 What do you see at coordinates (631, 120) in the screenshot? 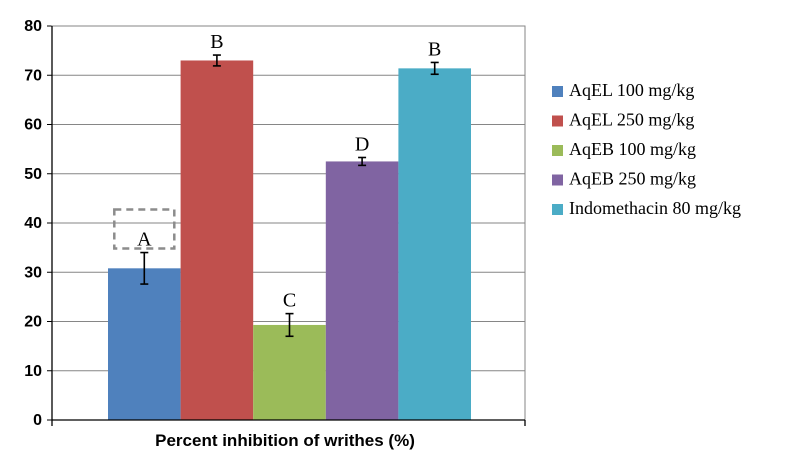
I see `legend-label: AqEL 250 mg/kg` at bounding box center [631, 120].